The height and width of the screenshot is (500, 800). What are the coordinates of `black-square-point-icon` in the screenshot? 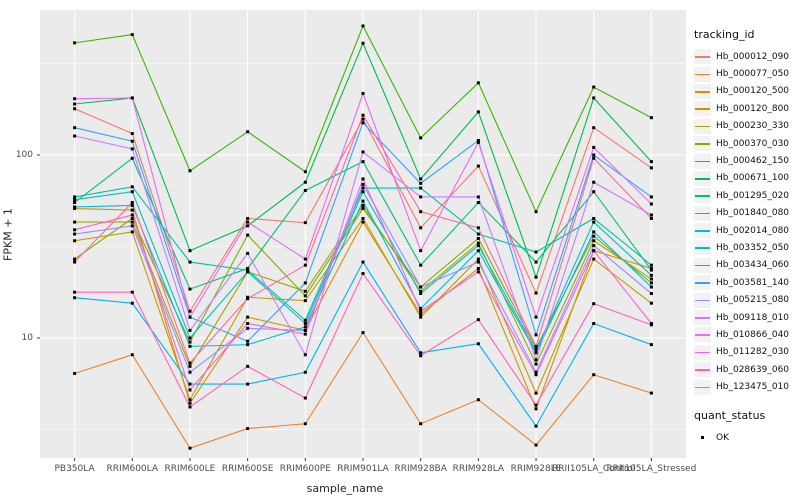 It's located at (703, 438).